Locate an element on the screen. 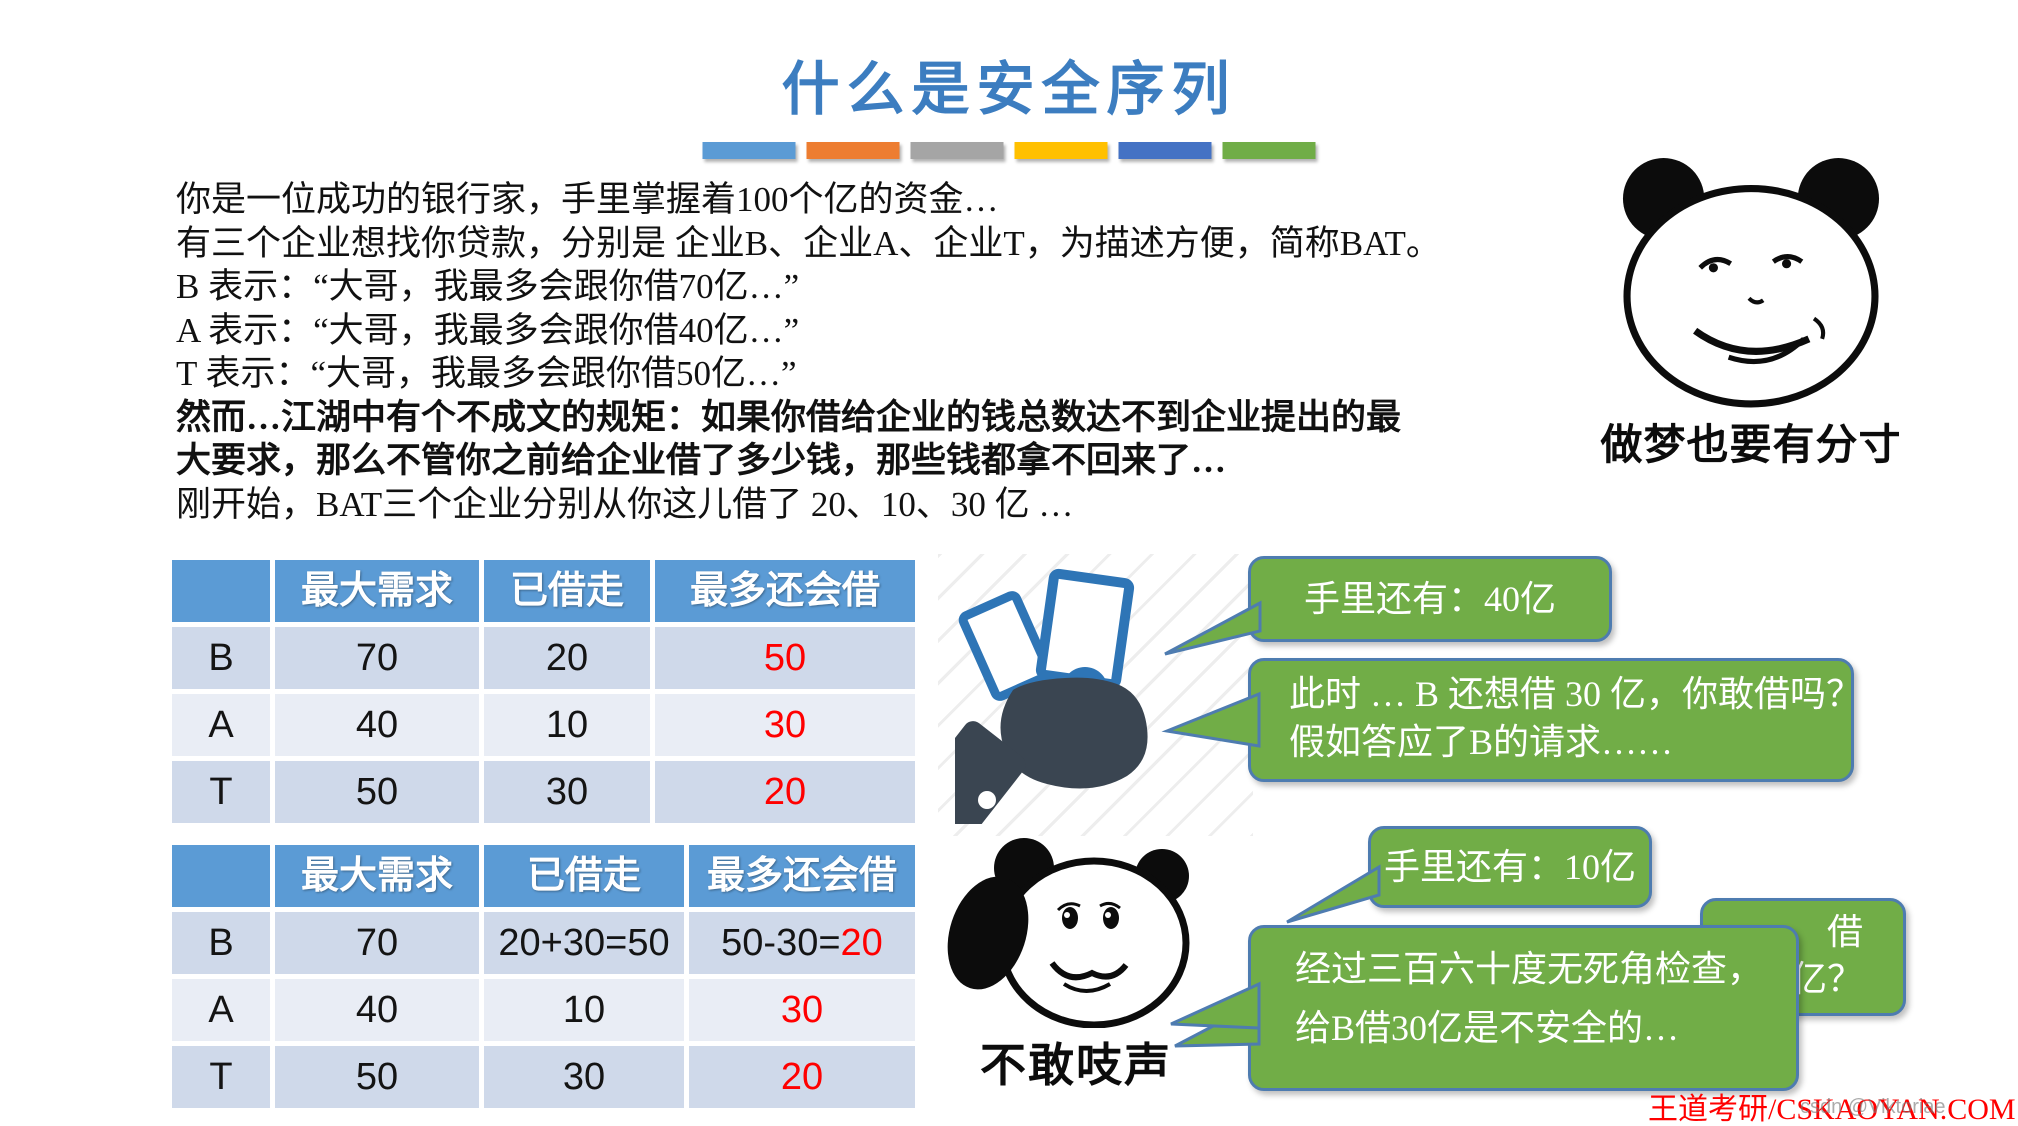 The width and height of the screenshot is (2018, 1126). money-fist-icon is located at coordinates (1051, 696).